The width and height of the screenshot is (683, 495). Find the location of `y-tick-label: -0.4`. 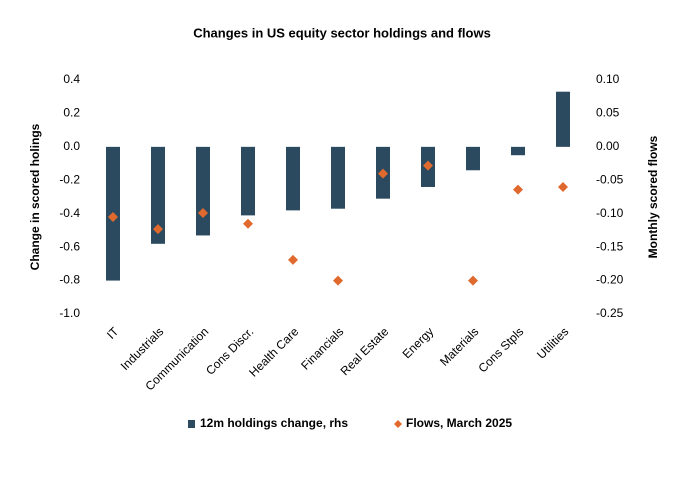

y-tick-label: -0.4 is located at coordinates (69, 213).